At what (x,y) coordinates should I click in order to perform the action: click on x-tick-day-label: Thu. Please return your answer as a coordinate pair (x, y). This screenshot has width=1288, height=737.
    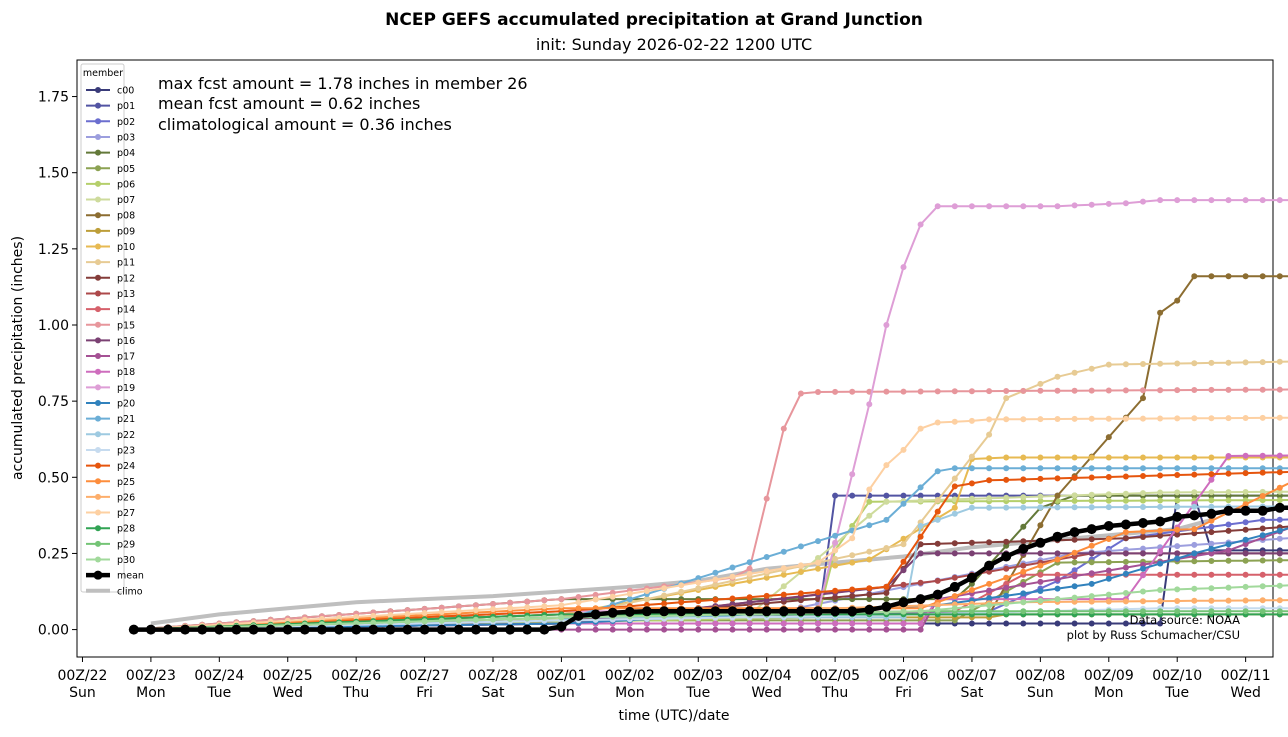
    Looking at the image, I should click on (834, 693).